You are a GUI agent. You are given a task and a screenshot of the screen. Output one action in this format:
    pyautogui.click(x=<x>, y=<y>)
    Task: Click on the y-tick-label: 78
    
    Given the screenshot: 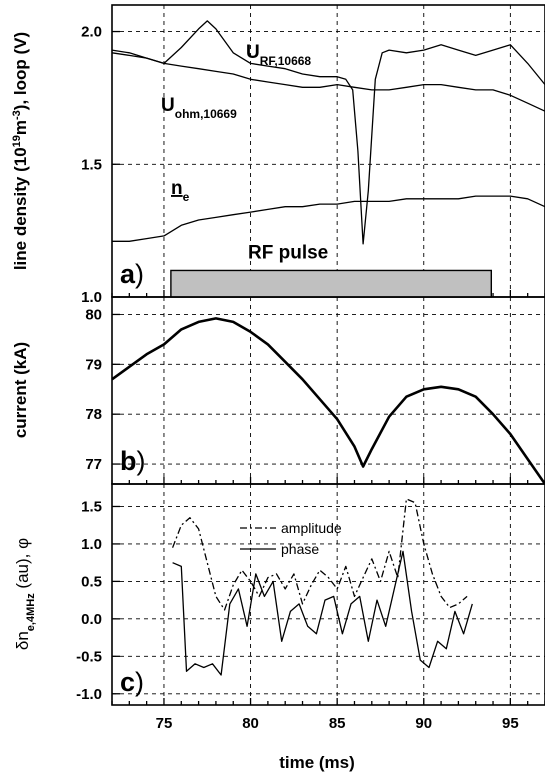 What is the action you would take?
    pyautogui.click(x=93, y=414)
    